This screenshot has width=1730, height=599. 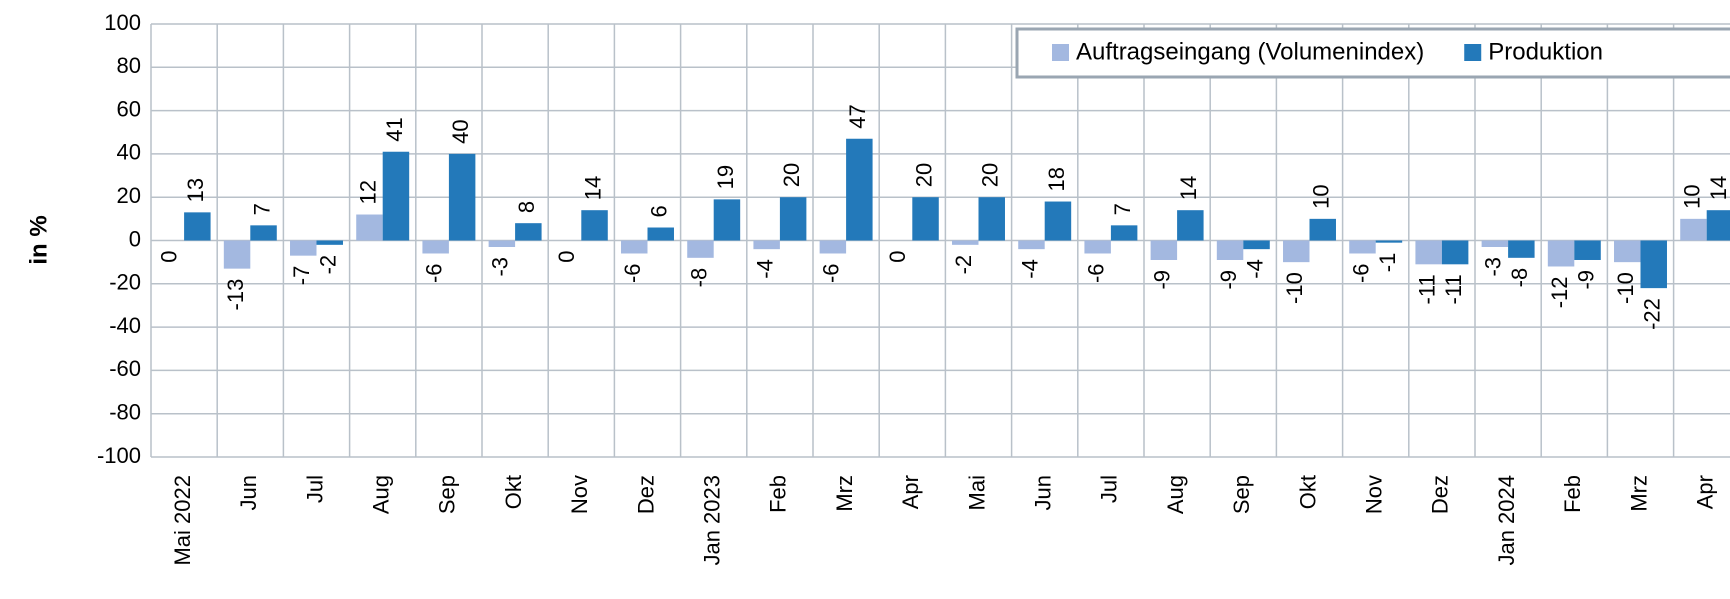 I want to click on legend-label: Produktion, so click(x=1545, y=51).